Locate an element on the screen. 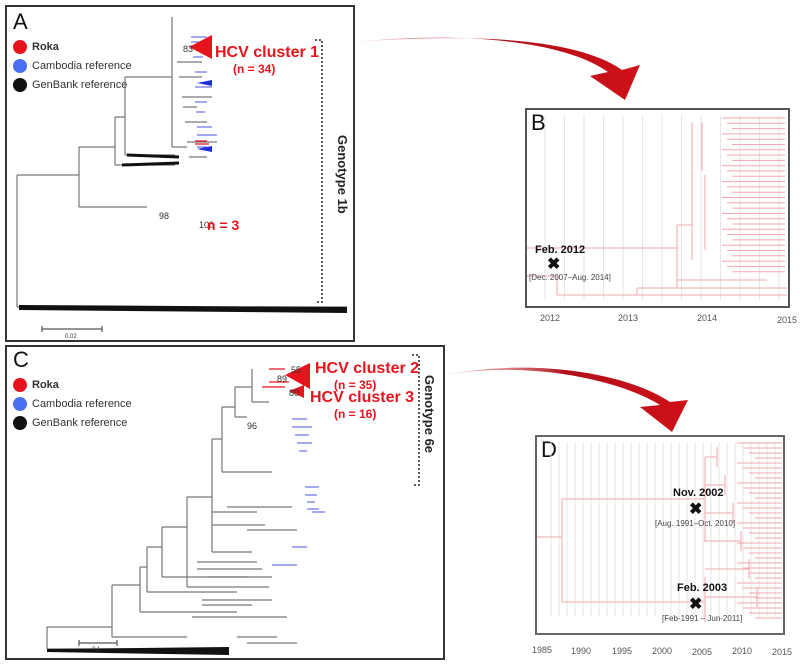 The height and width of the screenshot is (665, 800). cluster-1-triangle is located at coordinates (200, 47).